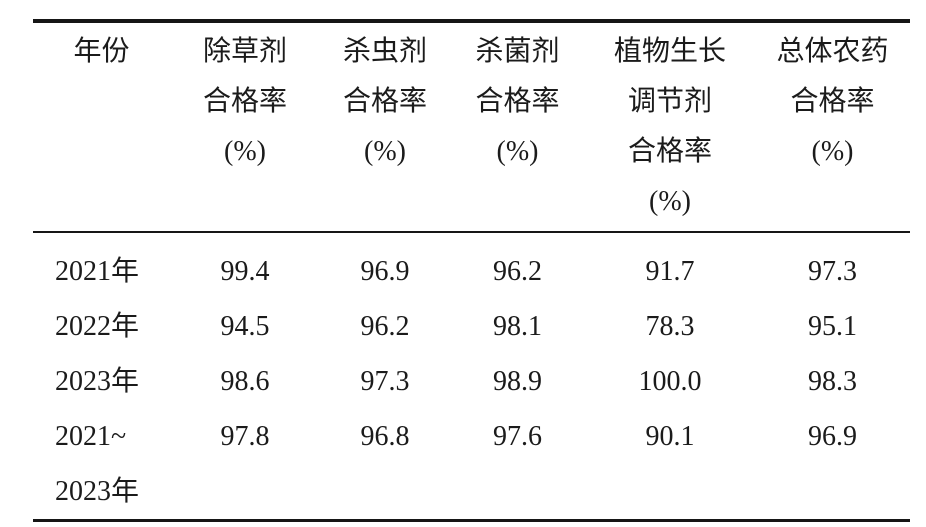  Describe the element at coordinates (385, 127) in the screenshot. I see `header-insecticide: 杀虫剂 合格率 (%)` at that location.